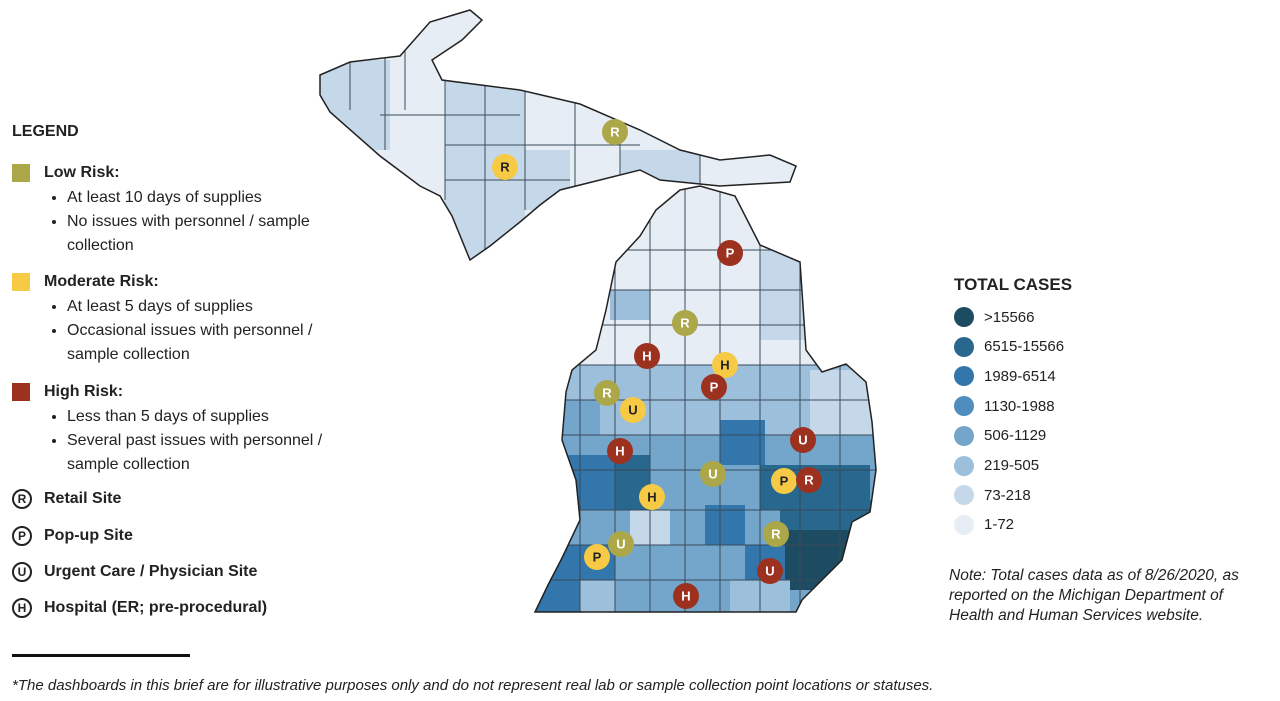 This screenshot has height=701, width=1280. I want to click on risk-name: Low Risk:, so click(82, 172).